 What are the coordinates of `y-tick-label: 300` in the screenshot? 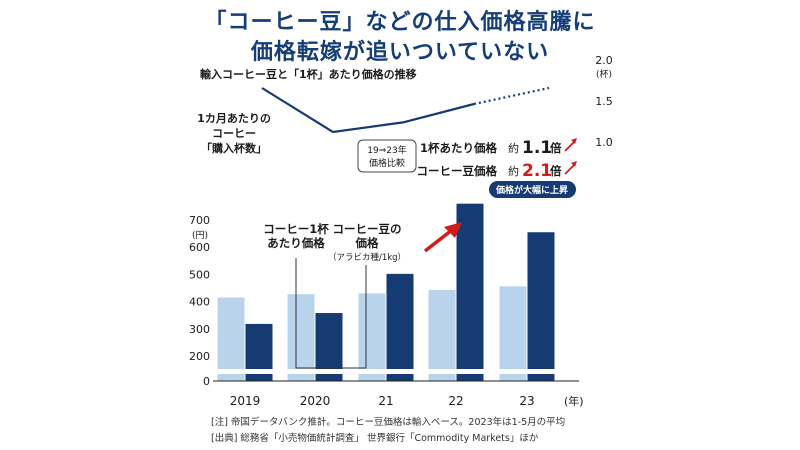 It's located at (199, 329).